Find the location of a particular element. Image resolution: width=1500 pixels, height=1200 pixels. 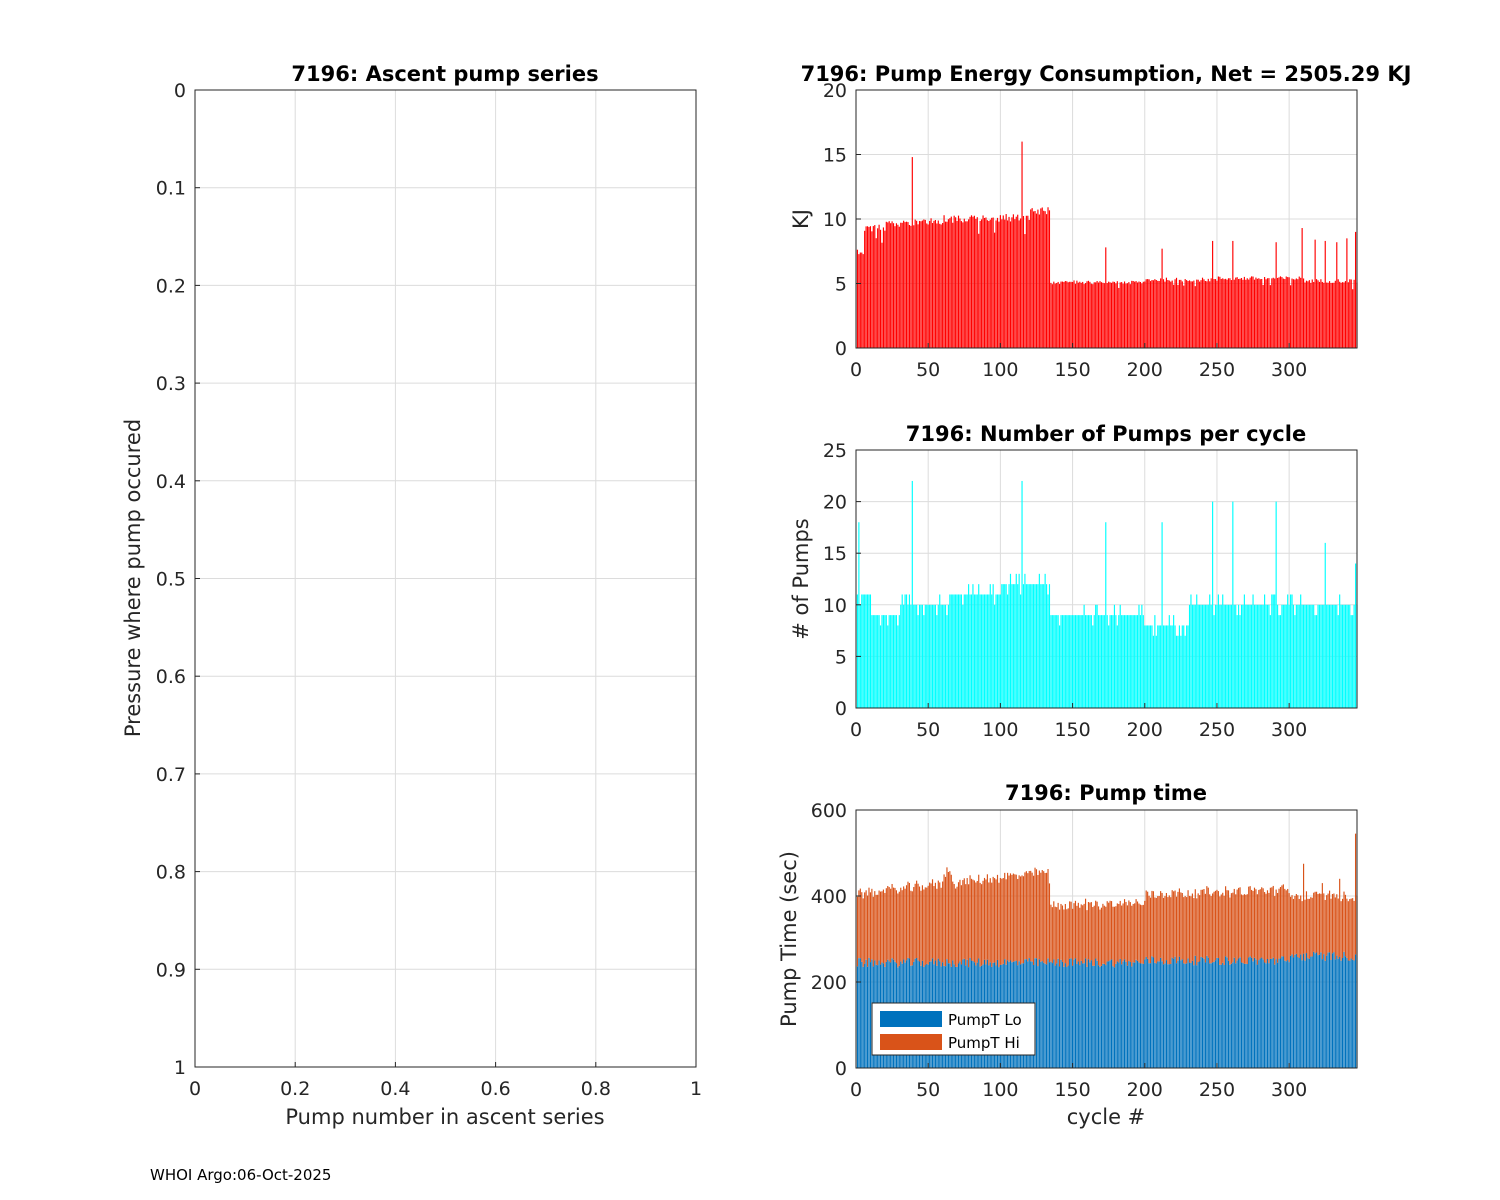

pumps-ticks: 0 50 100 150 200 250 300 0 5 10 15 20 25 is located at coordinates (1065, 590).